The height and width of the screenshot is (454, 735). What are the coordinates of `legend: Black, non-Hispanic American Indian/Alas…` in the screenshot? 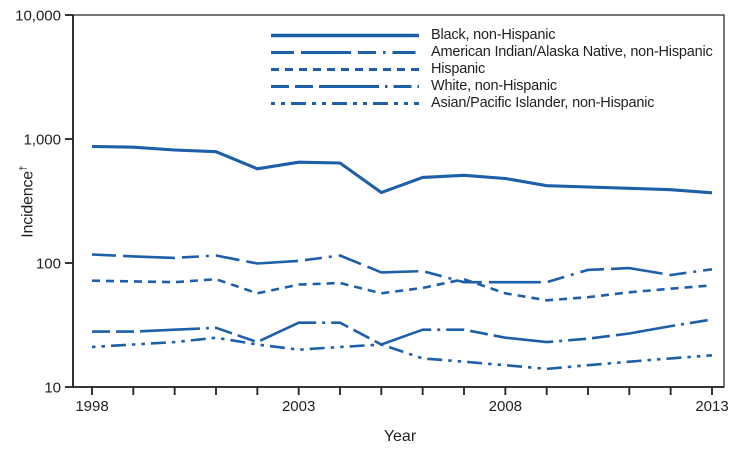 It's located at (491, 69).